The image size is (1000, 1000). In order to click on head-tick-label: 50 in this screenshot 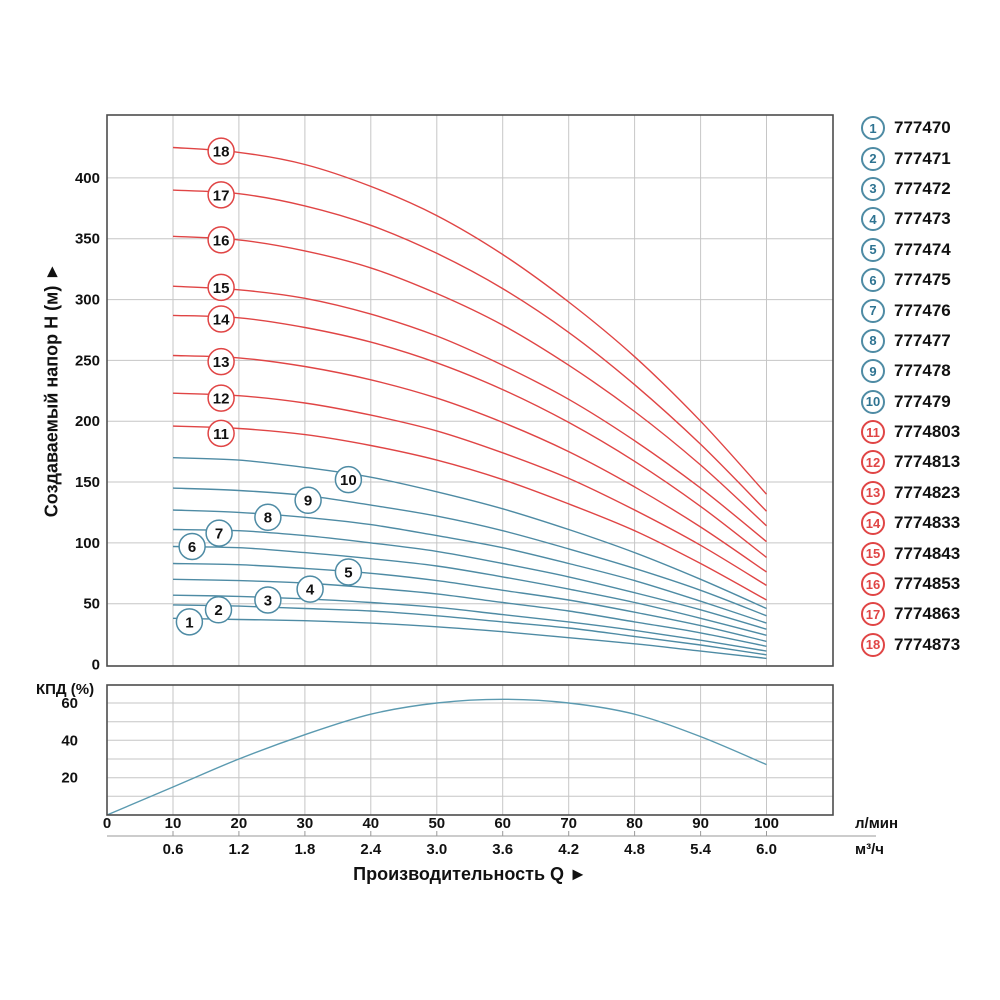, I will do `click(91, 604)`.